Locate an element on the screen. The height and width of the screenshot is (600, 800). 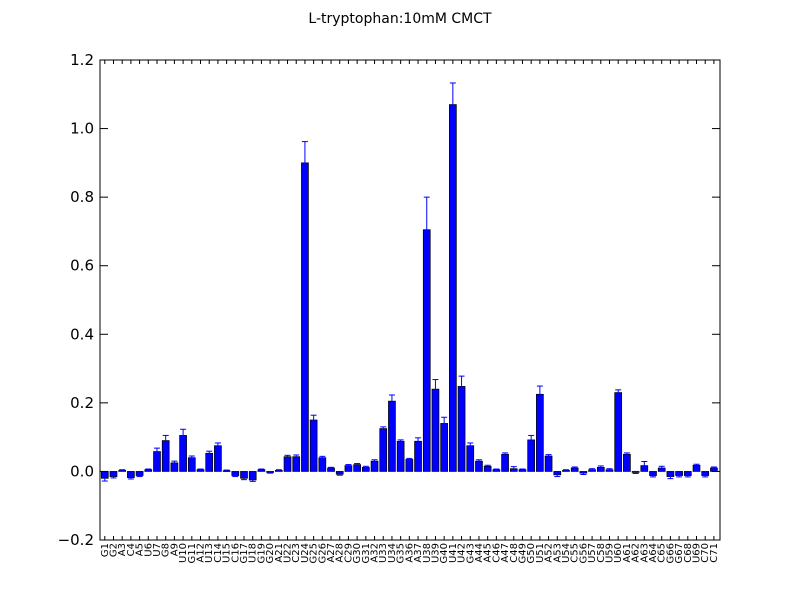
x-tick-label-G43: G43 is located at coordinates (470, 553).